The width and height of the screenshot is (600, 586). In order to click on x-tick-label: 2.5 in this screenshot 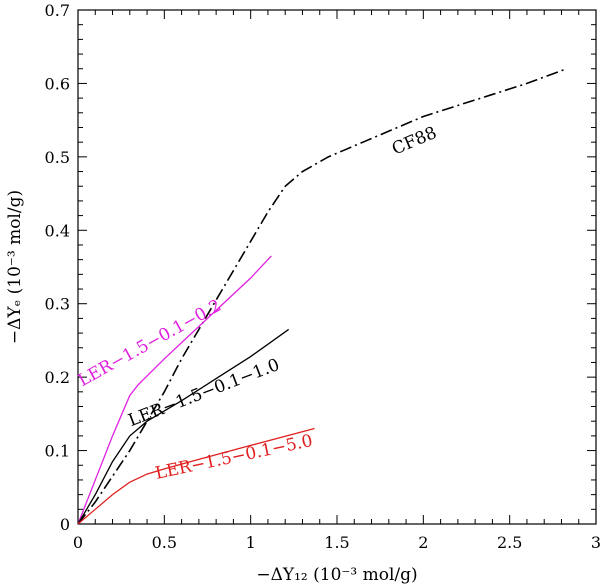, I will do `click(509, 542)`.